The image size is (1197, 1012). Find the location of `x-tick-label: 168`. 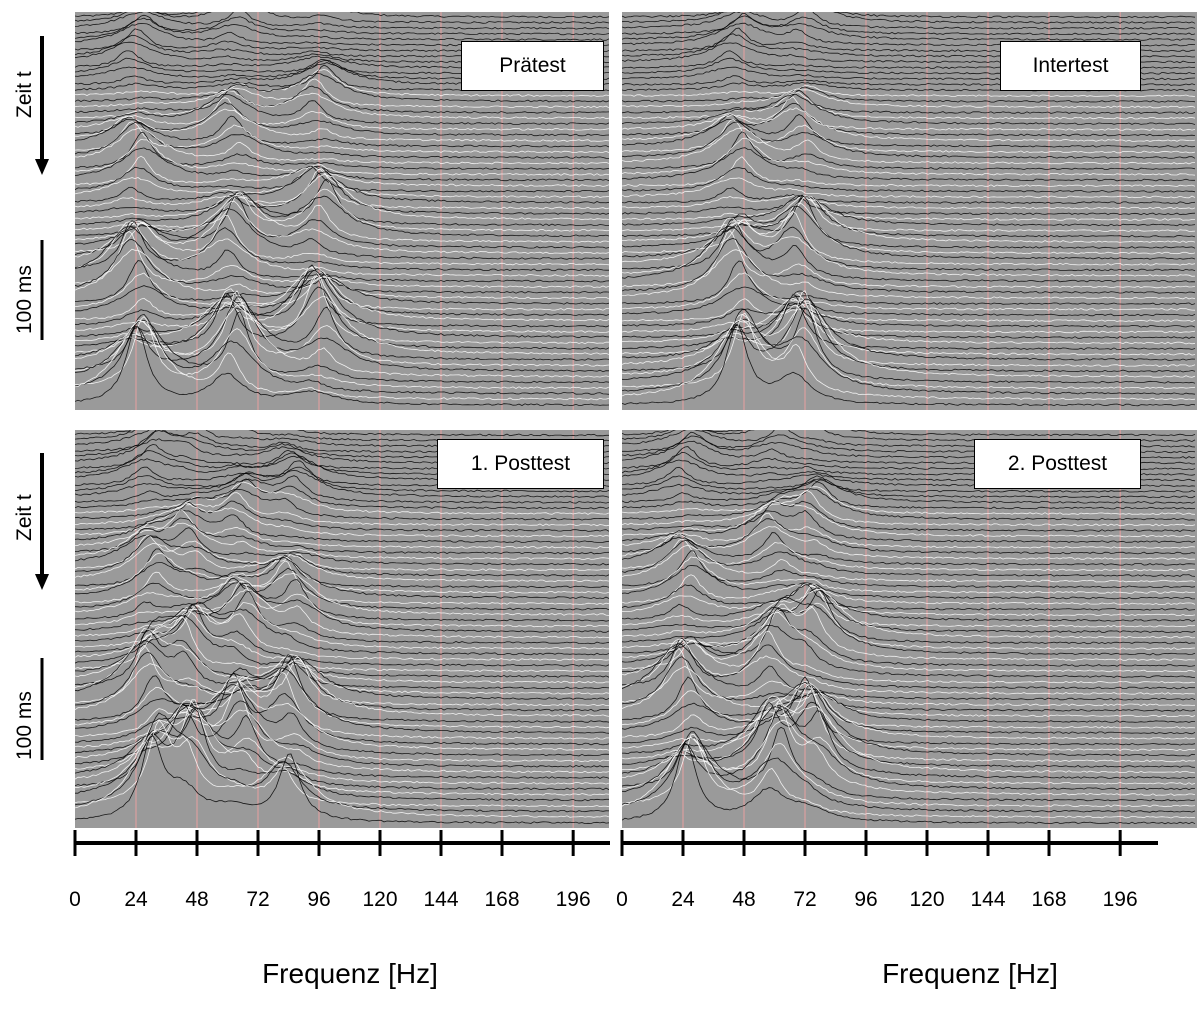

x-tick-label: 168 is located at coordinates (1049, 899).